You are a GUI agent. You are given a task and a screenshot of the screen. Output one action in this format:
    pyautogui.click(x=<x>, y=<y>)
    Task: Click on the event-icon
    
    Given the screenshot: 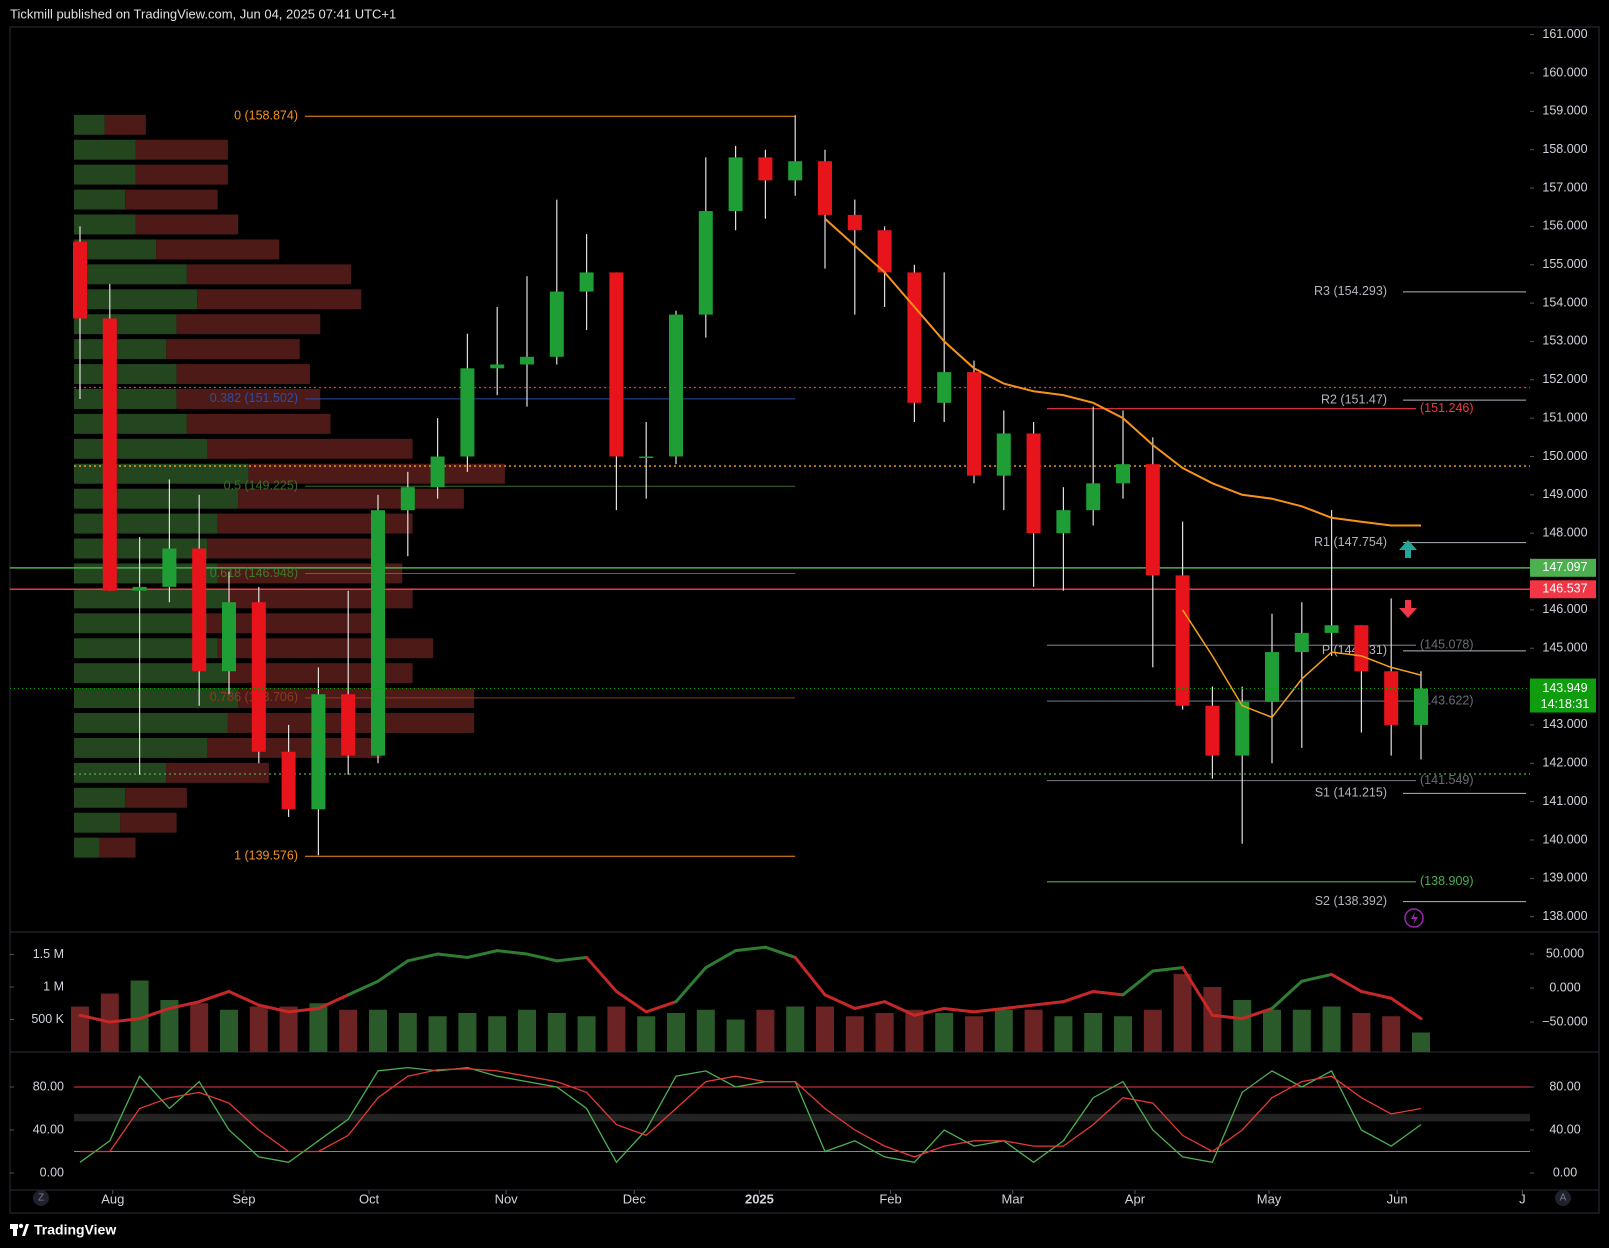 What is the action you would take?
    pyautogui.click(x=1414, y=918)
    